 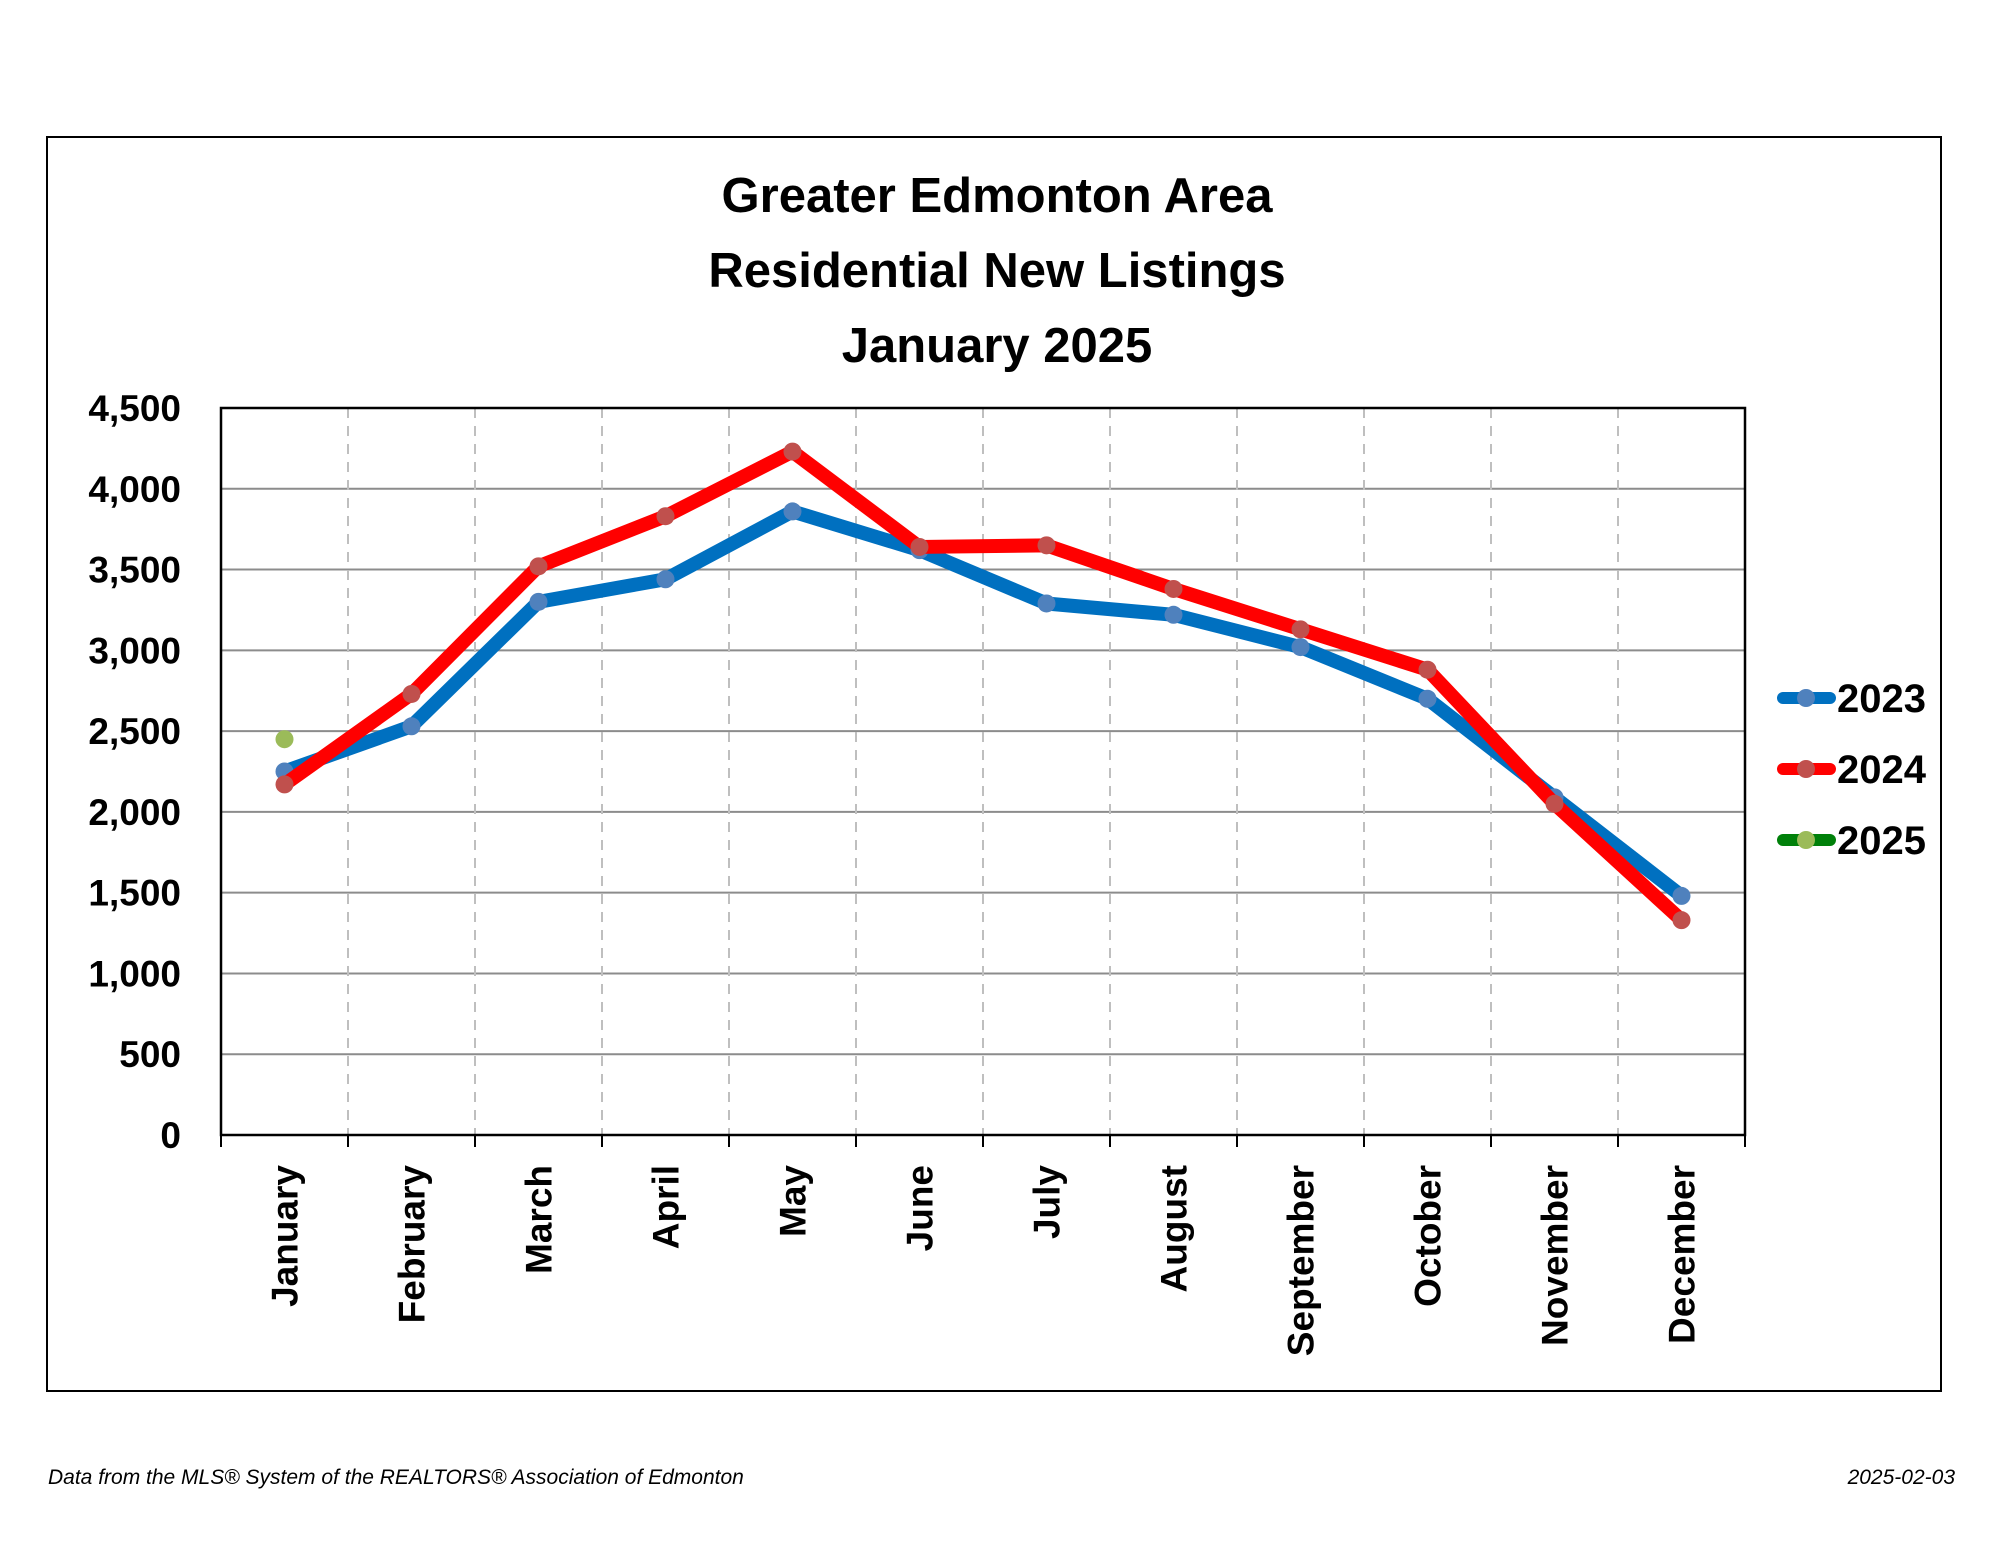 I want to click on chart-title-line-2: Residential New Listings, so click(x=996, y=271).